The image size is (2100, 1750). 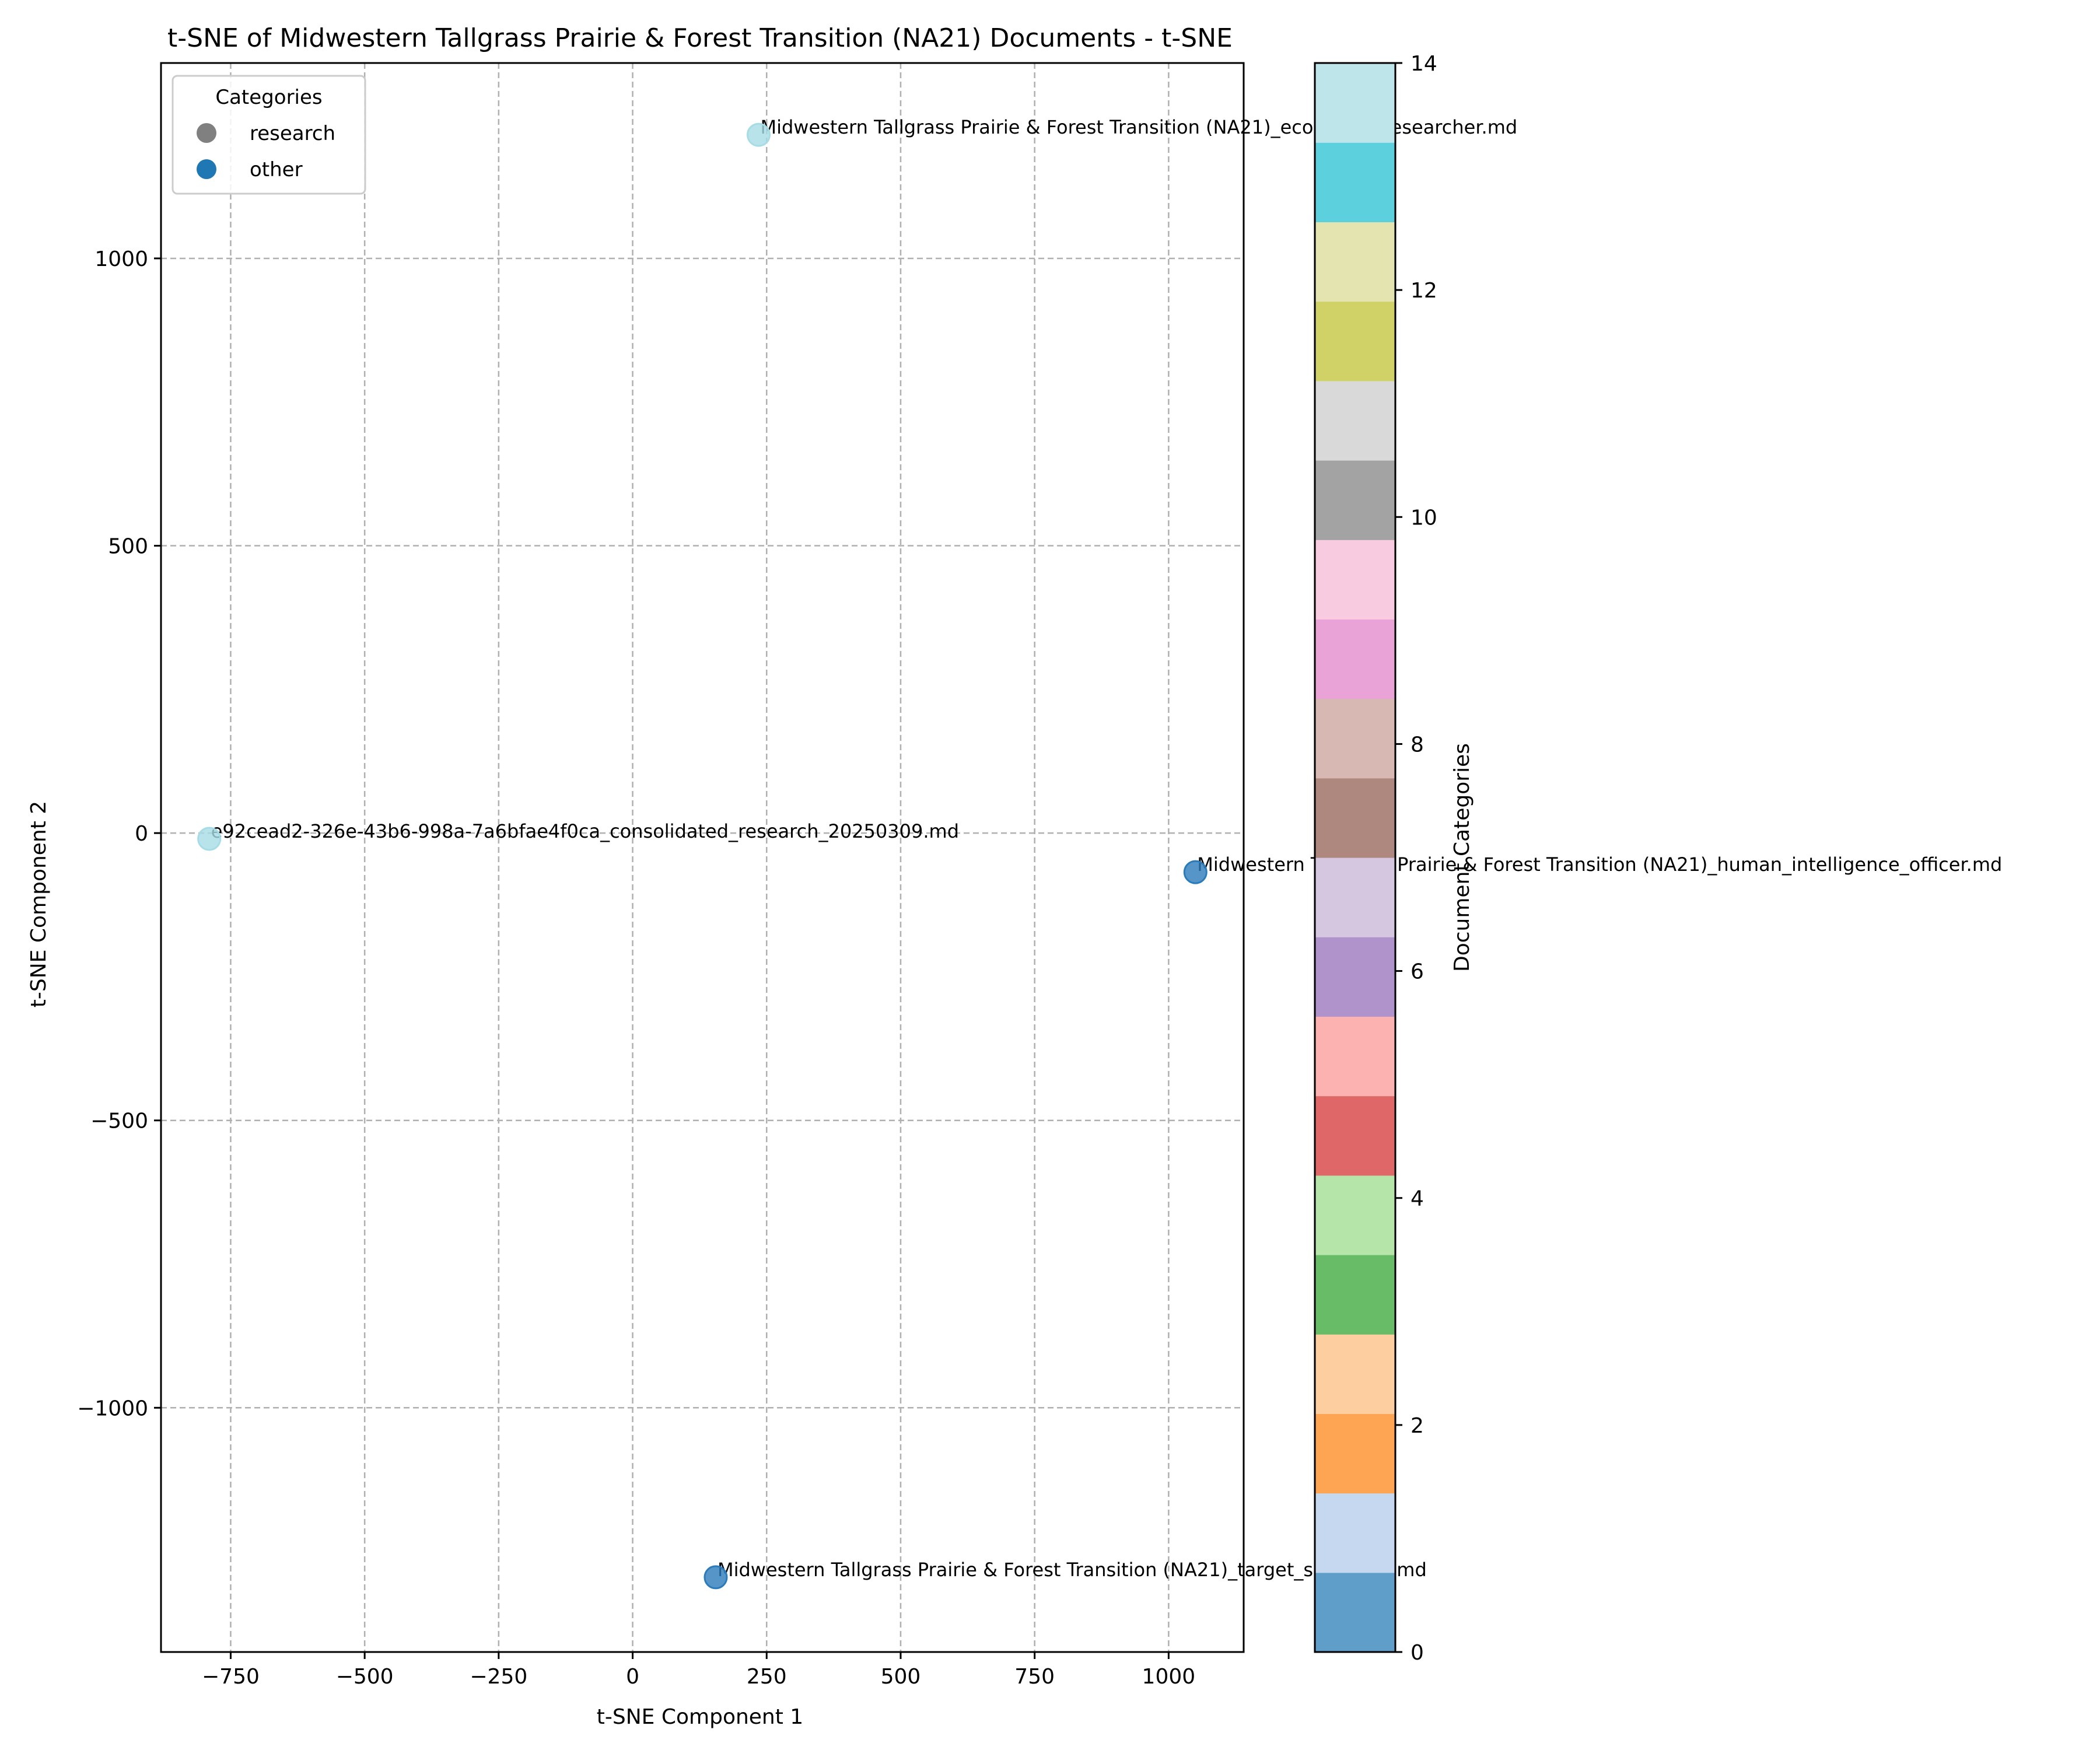 What do you see at coordinates (1462, 857) in the screenshot?
I see `colorbar-label: Document Categories` at bounding box center [1462, 857].